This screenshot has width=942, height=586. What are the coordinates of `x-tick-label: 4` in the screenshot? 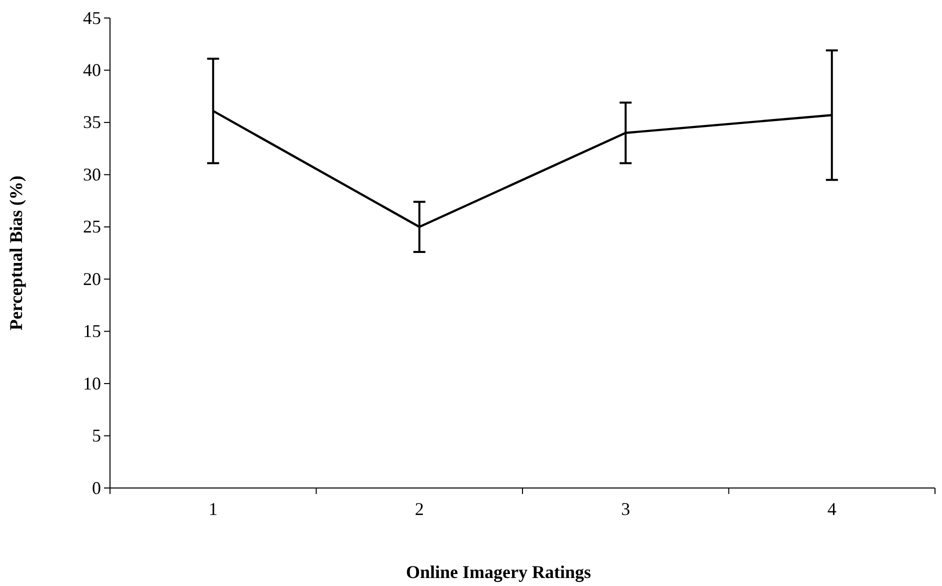 It's located at (831, 508).